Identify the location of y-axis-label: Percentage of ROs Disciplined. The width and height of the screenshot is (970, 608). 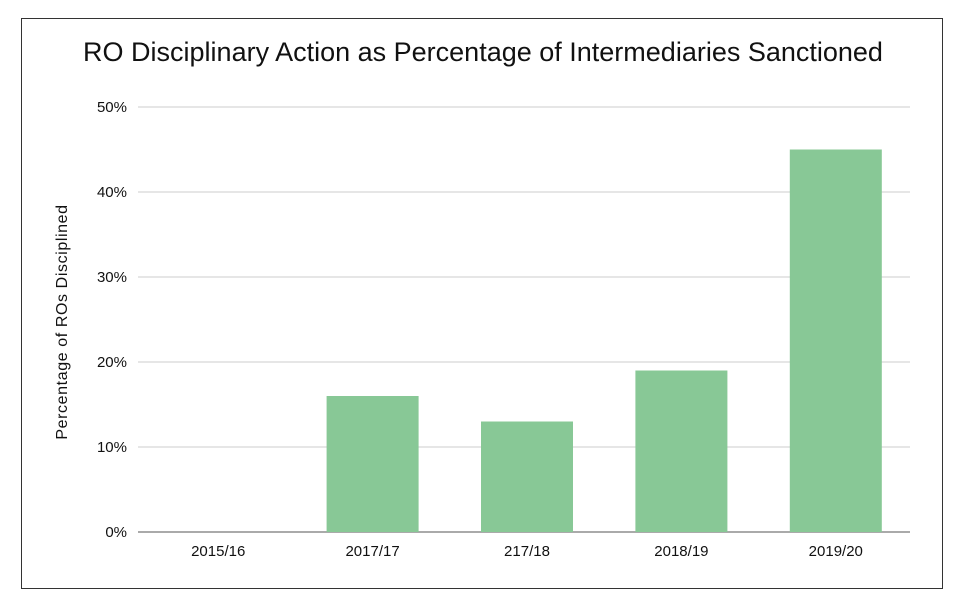
(62, 321).